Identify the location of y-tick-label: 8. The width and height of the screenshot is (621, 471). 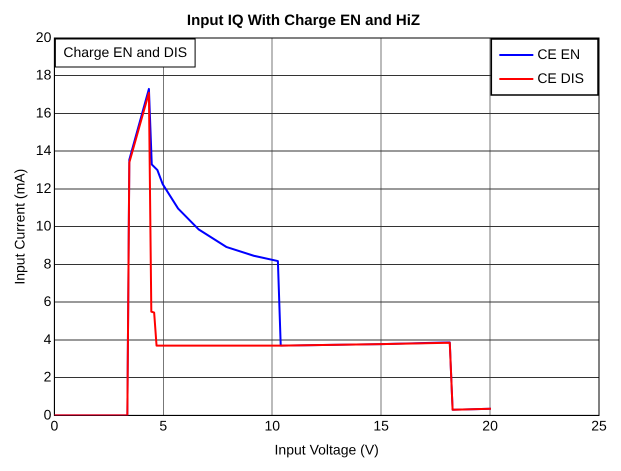
(48, 263).